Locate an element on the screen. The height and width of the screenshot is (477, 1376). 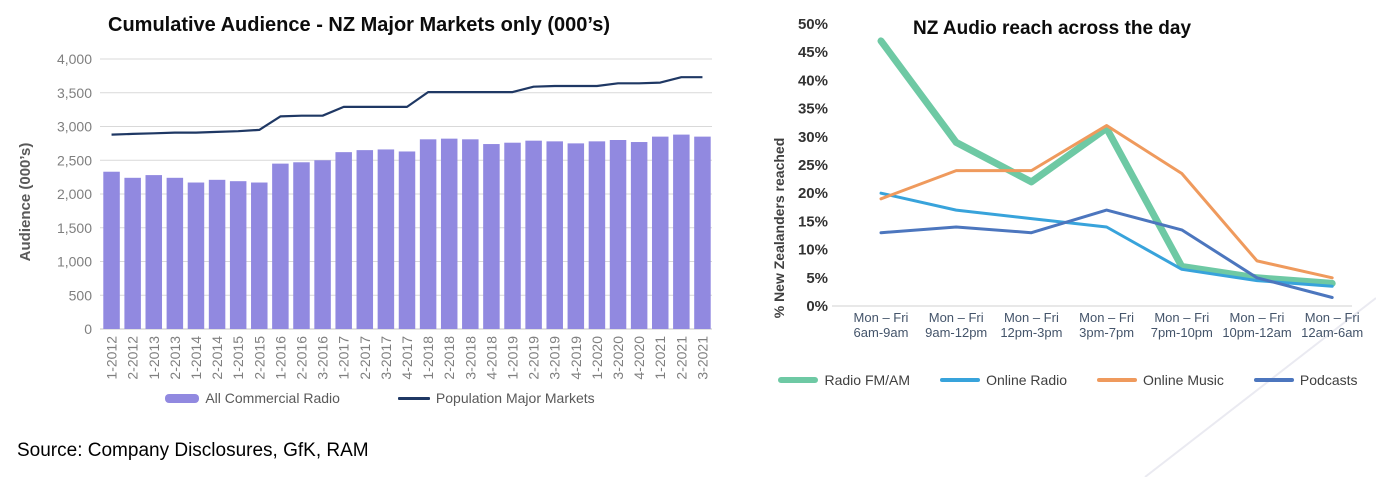
legend-label-online-radio: Online Radio is located at coordinates (1026, 380).